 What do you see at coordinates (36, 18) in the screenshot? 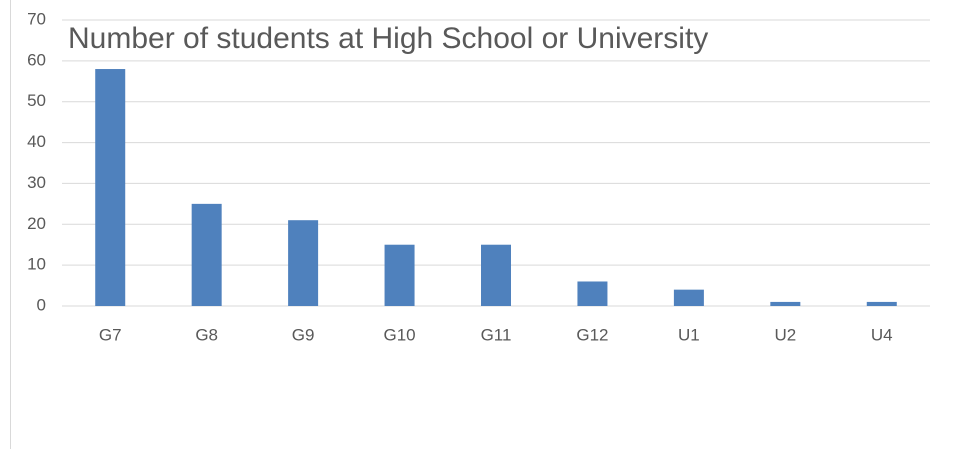
I see `y-tick-label: 70` at bounding box center [36, 18].